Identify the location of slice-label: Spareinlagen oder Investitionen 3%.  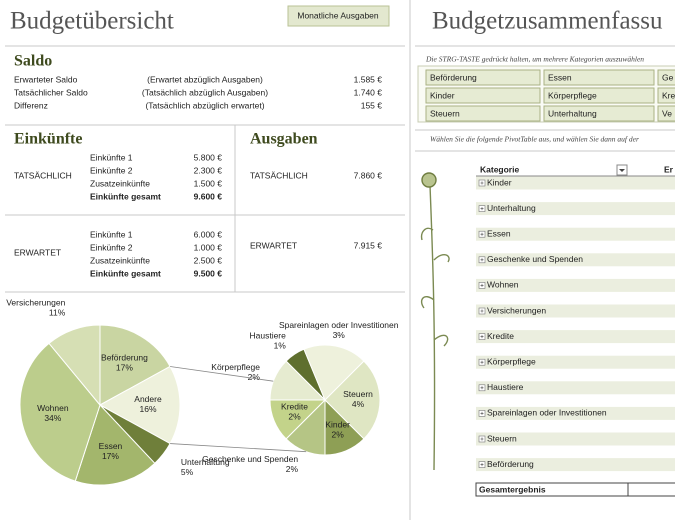
(339, 330).